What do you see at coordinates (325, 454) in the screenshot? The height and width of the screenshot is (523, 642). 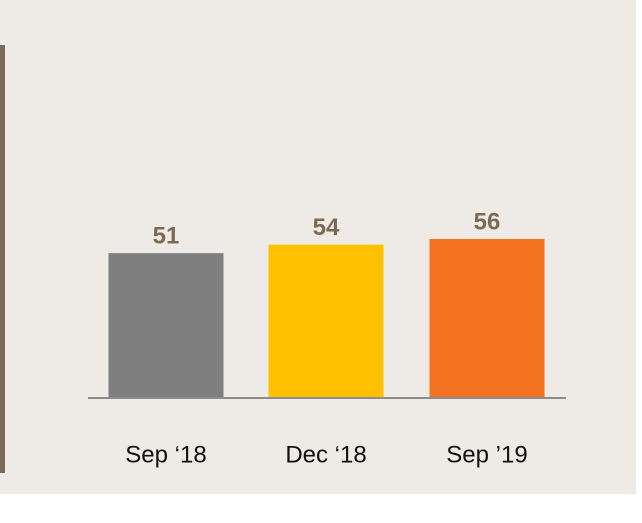 I see `x-tick-label: Dec ‘18` at bounding box center [325, 454].